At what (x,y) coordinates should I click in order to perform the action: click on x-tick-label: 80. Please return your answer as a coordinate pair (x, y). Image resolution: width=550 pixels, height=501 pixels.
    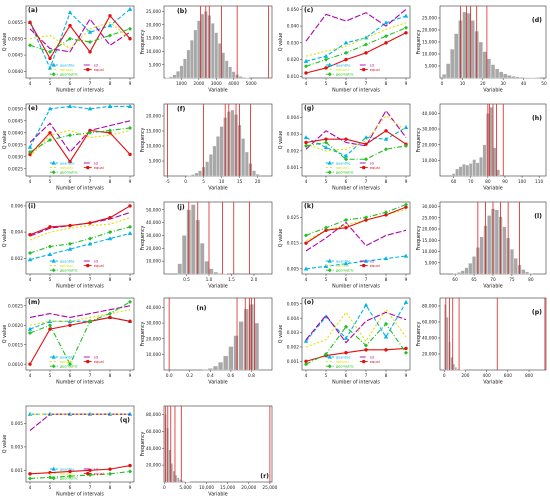
    Looking at the image, I should click on (488, 182).